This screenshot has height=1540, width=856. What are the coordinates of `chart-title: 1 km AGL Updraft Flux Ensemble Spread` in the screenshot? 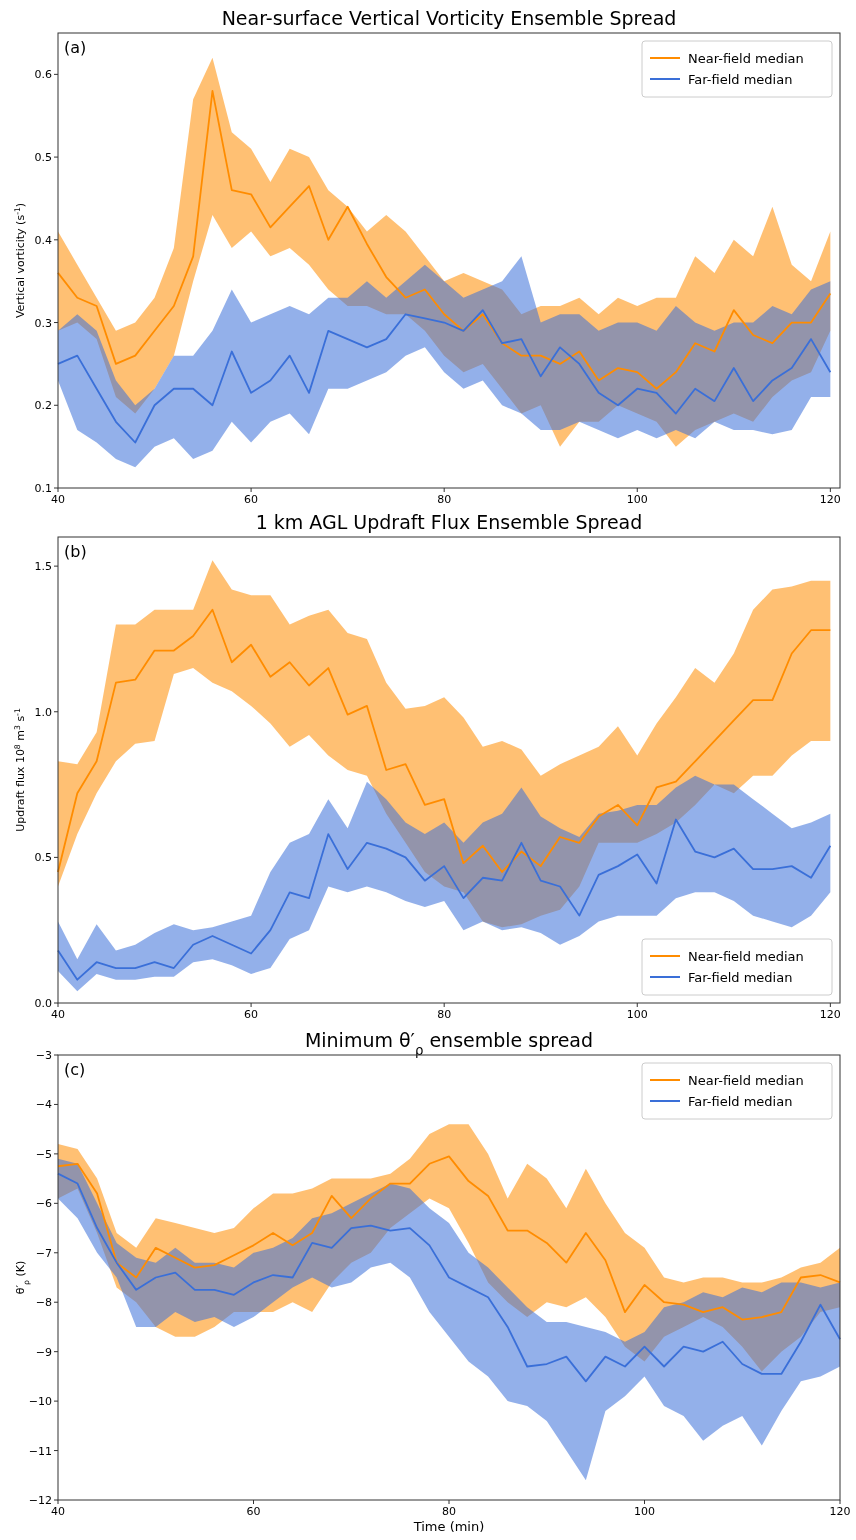 It's located at (449, 522).